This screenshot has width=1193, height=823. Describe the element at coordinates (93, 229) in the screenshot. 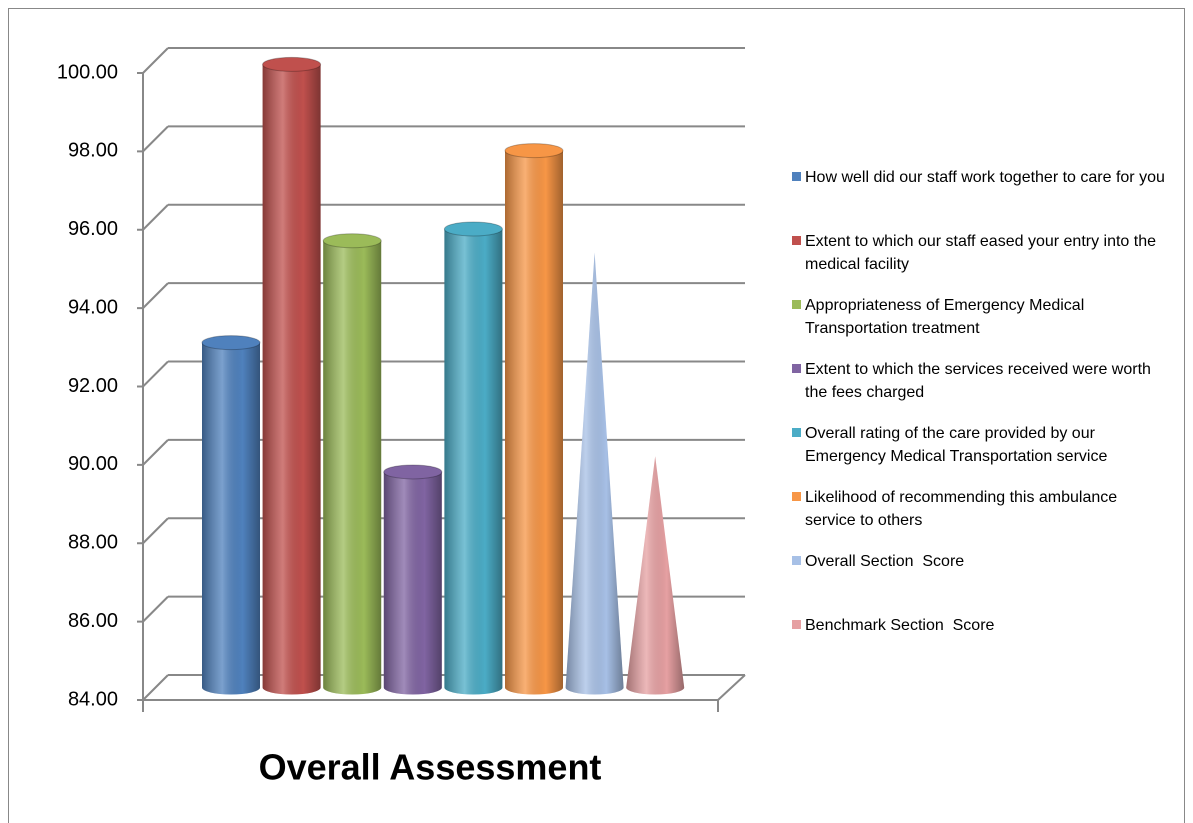

I see `y-tick-label: 96.00` at that location.